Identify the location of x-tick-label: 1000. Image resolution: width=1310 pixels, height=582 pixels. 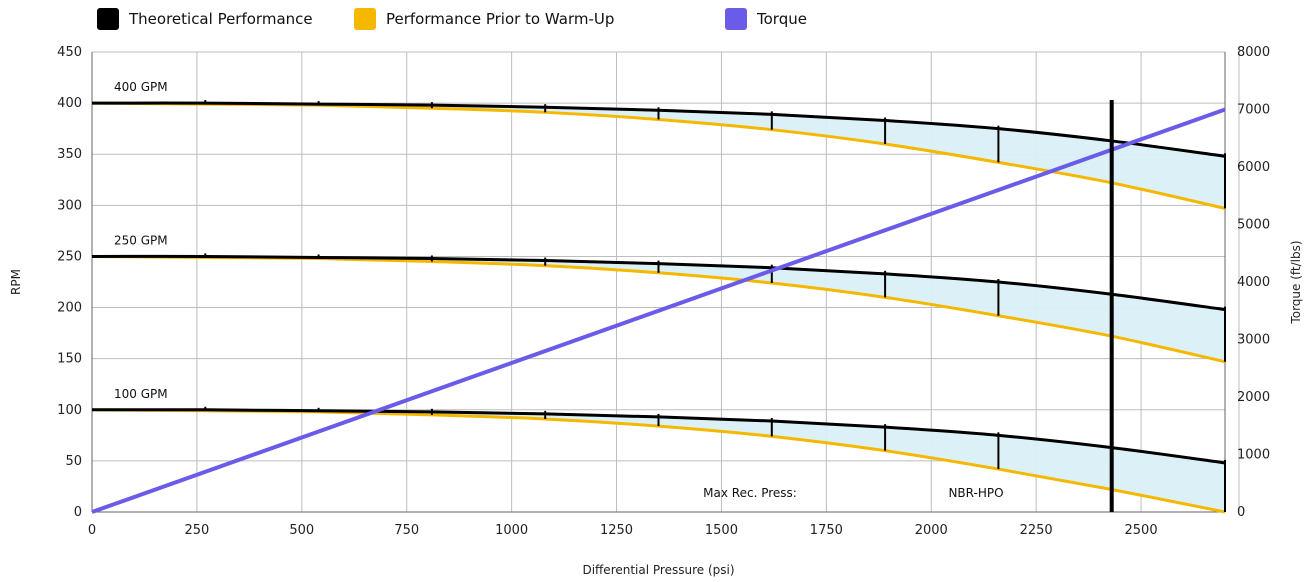
(511, 530).